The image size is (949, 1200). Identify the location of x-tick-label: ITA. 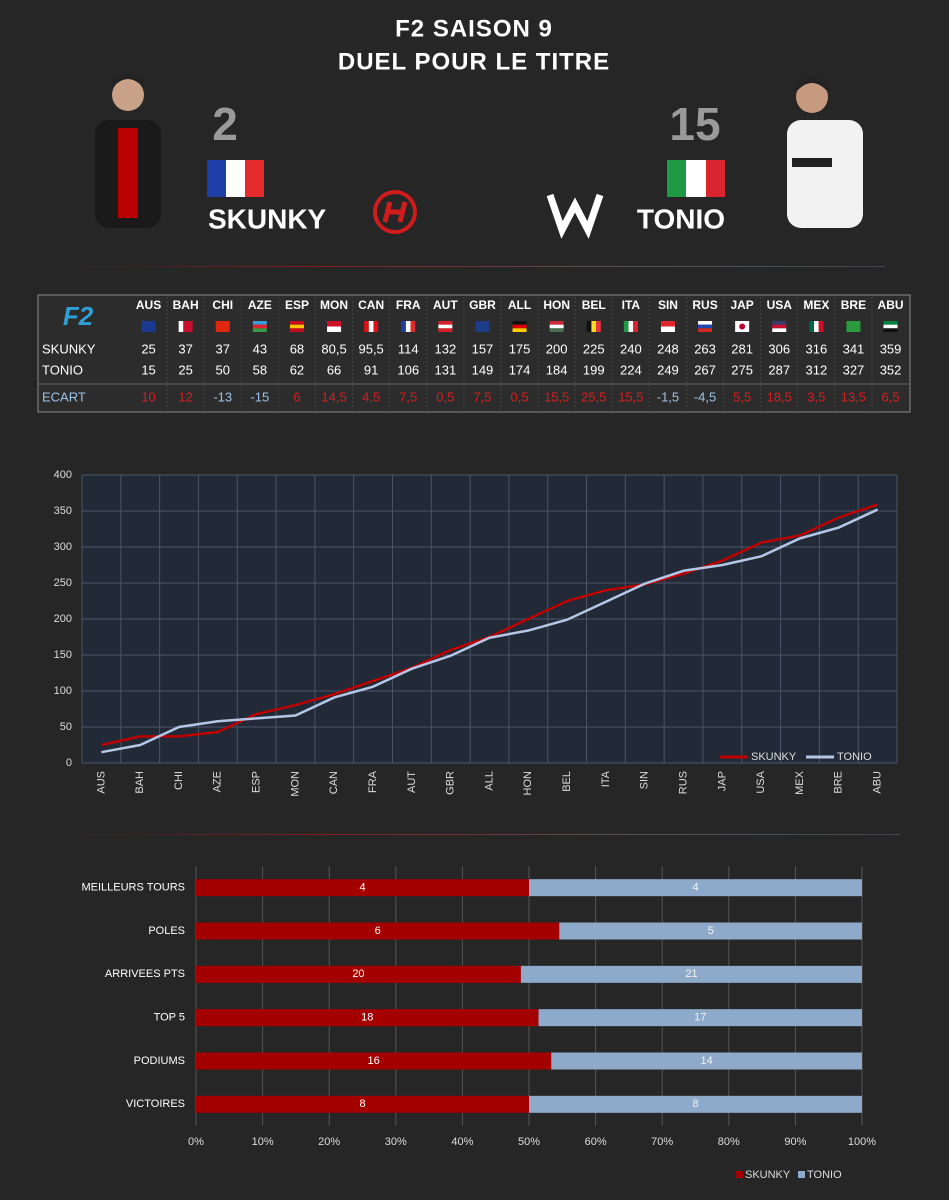
(606, 778).